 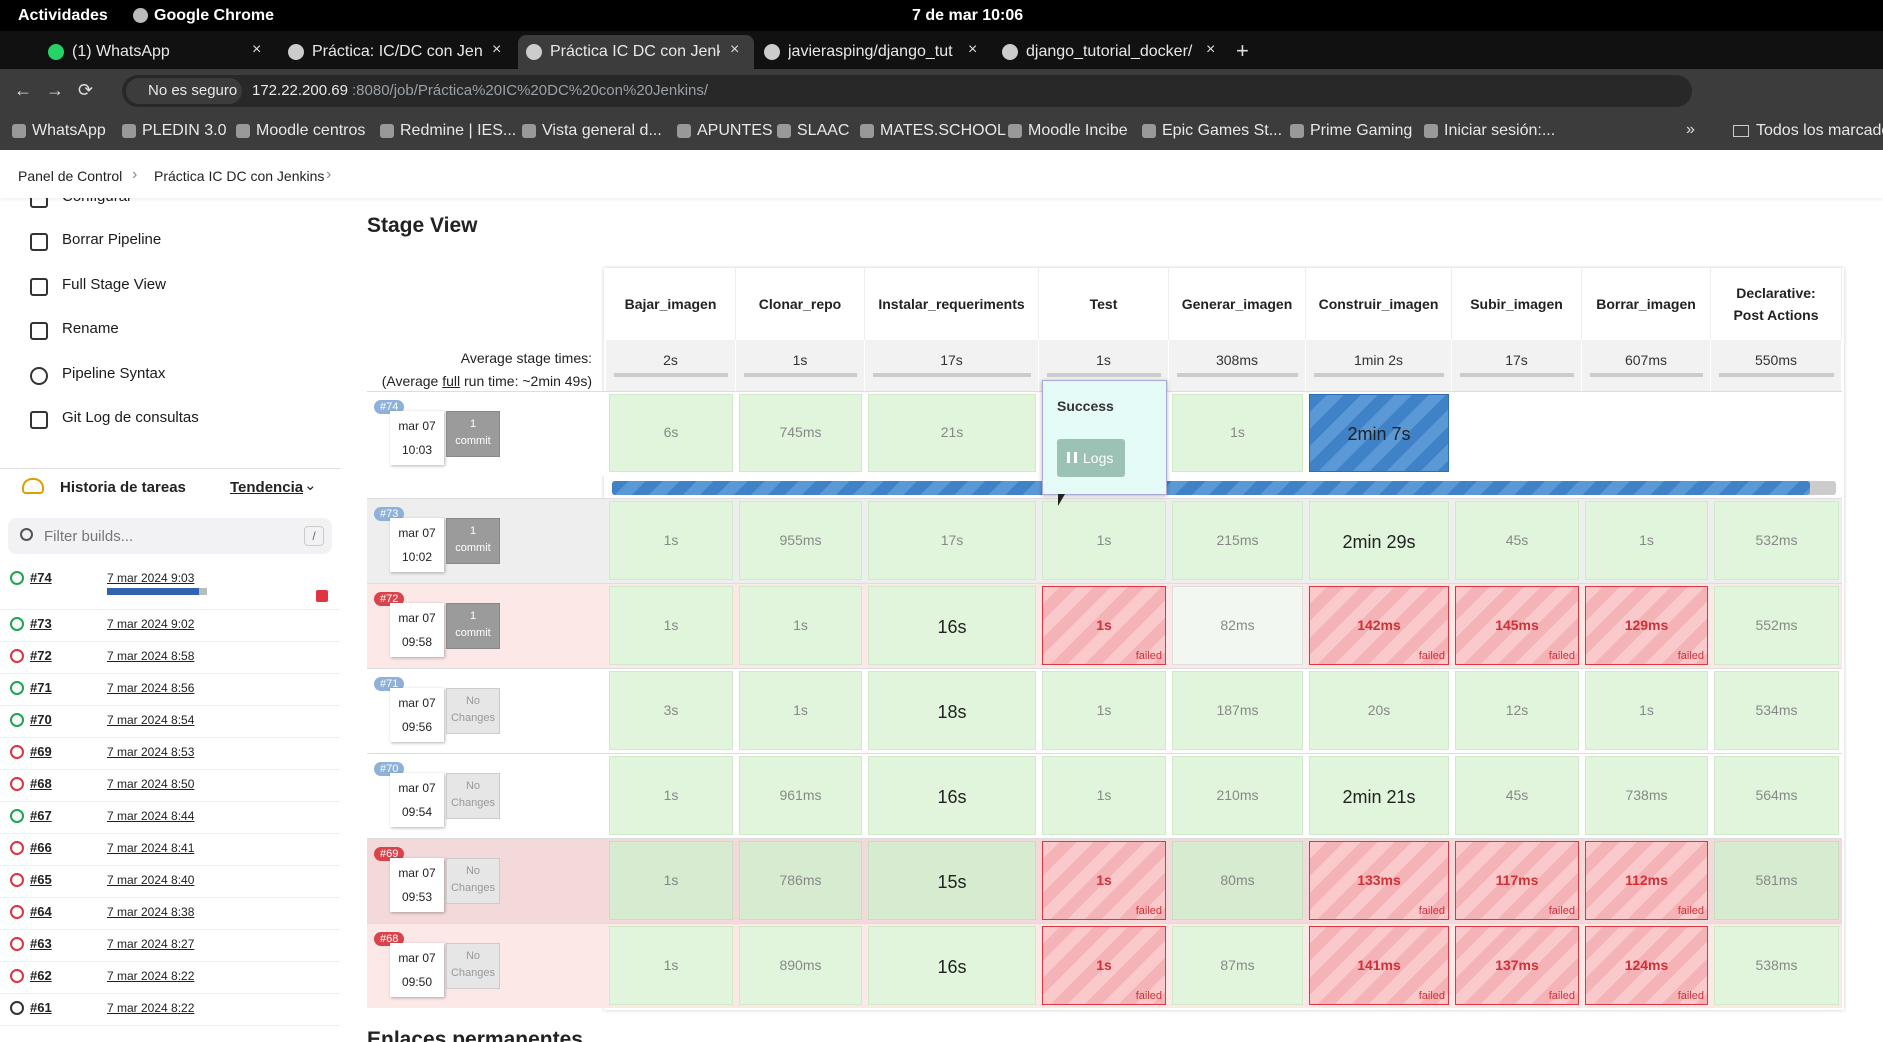 I want to click on build-date: 7 mar 2024 8:38, so click(x=151, y=912).